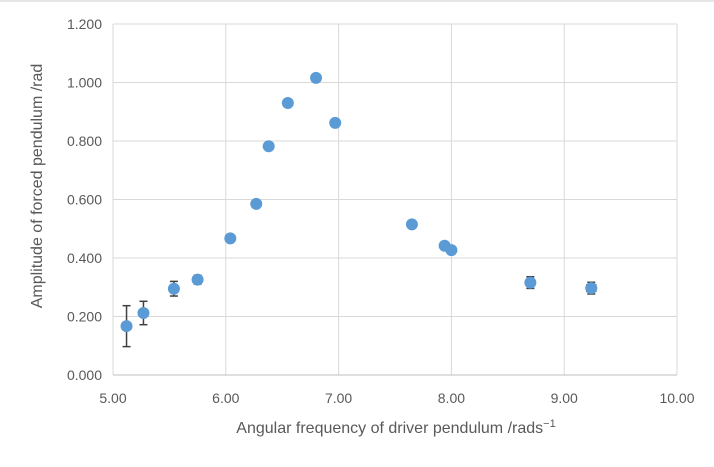 The width and height of the screenshot is (714, 467). I want to click on top-border-line, so click(357, 1).